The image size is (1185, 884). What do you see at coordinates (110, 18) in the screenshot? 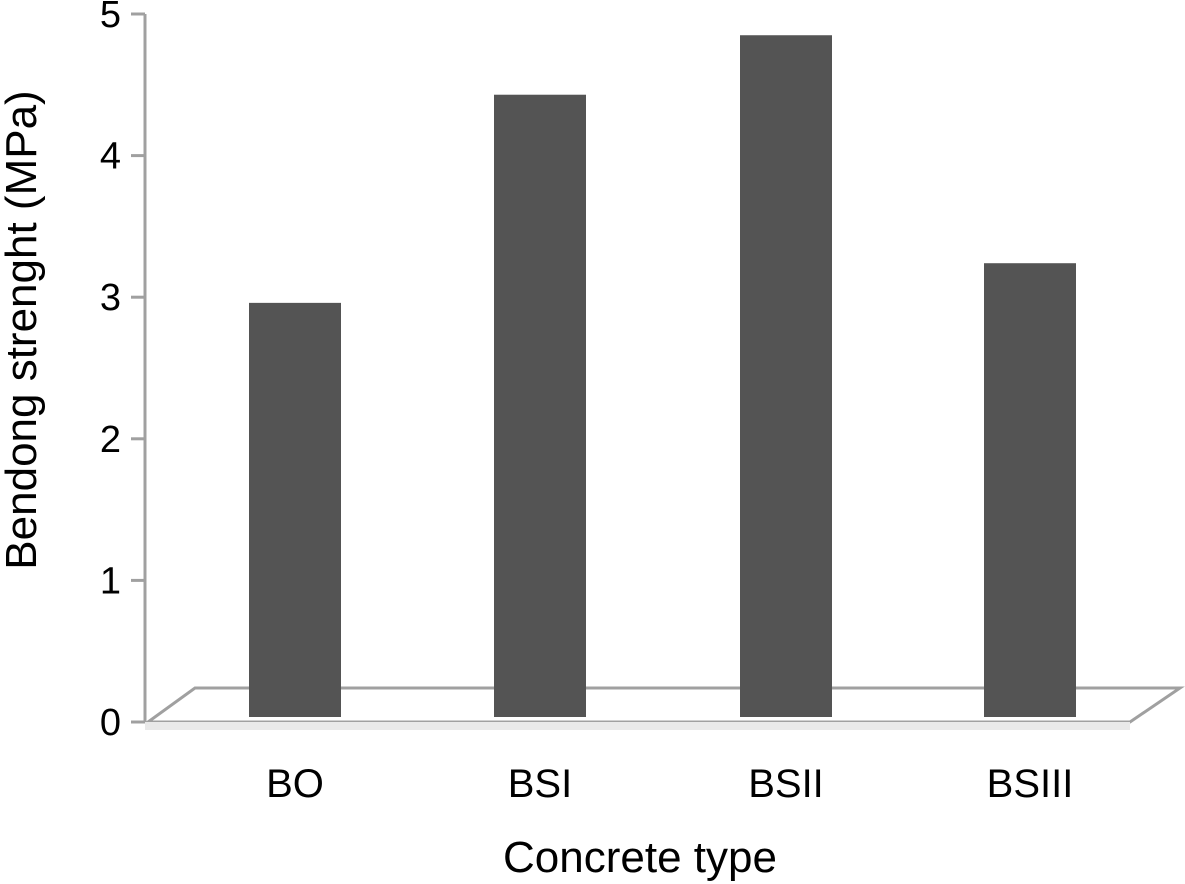
I see `y-tick-label: 5` at bounding box center [110, 18].